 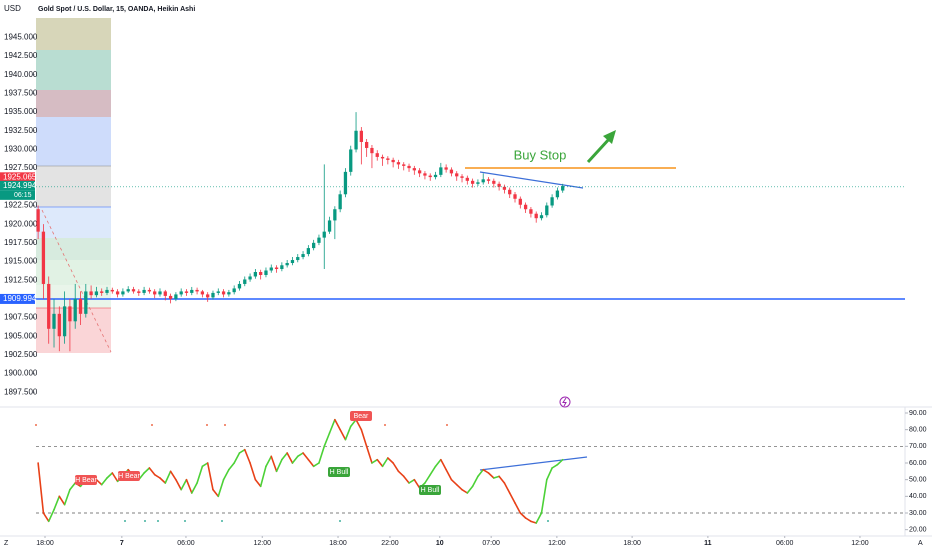 What do you see at coordinates (17, 185) in the screenshot?
I see `price-tag` at bounding box center [17, 185].